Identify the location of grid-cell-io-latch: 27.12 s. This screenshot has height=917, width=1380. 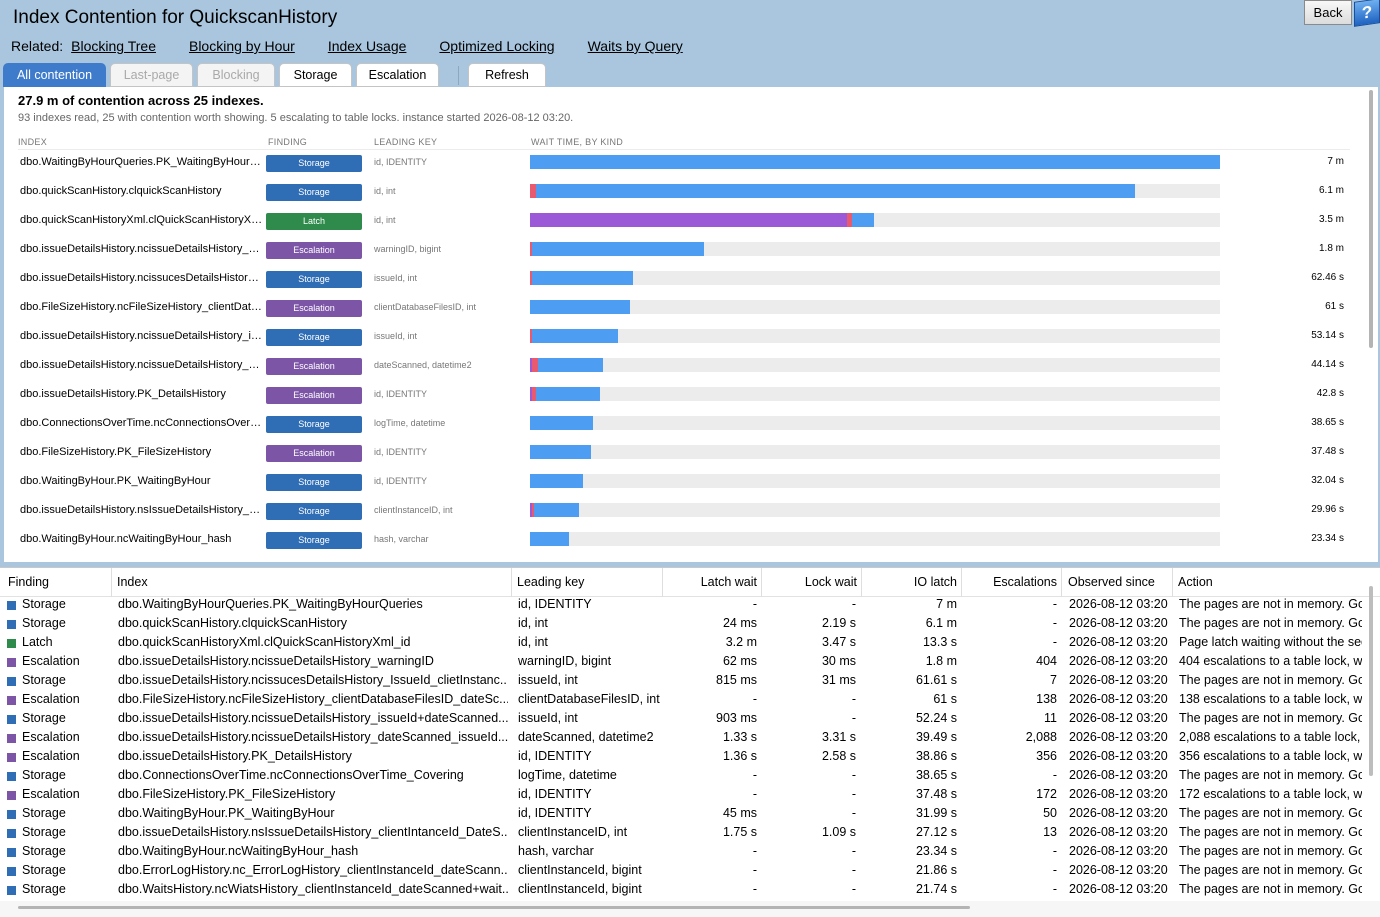
(936, 832).